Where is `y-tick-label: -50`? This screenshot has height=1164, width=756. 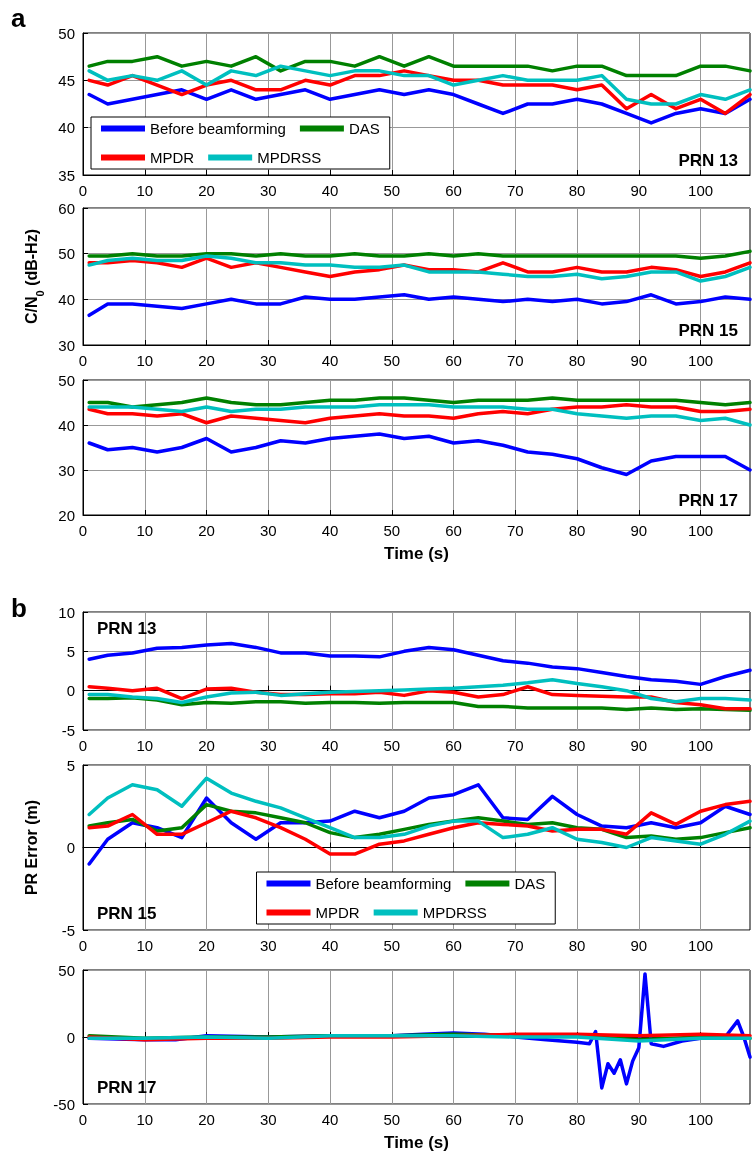 y-tick-label: -50 is located at coordinates (64, 1104).